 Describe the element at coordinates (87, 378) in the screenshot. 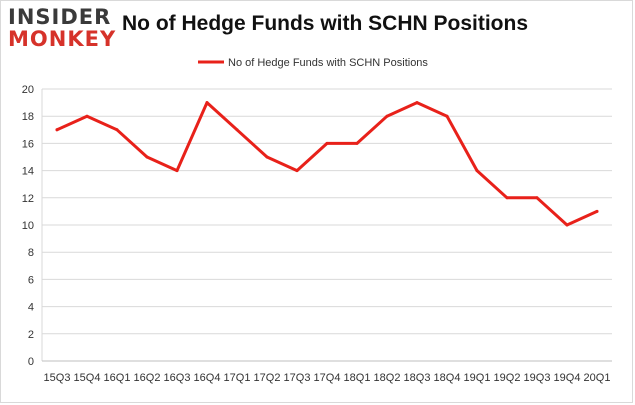

I see `x-tick-label: 15Q4` at that location.